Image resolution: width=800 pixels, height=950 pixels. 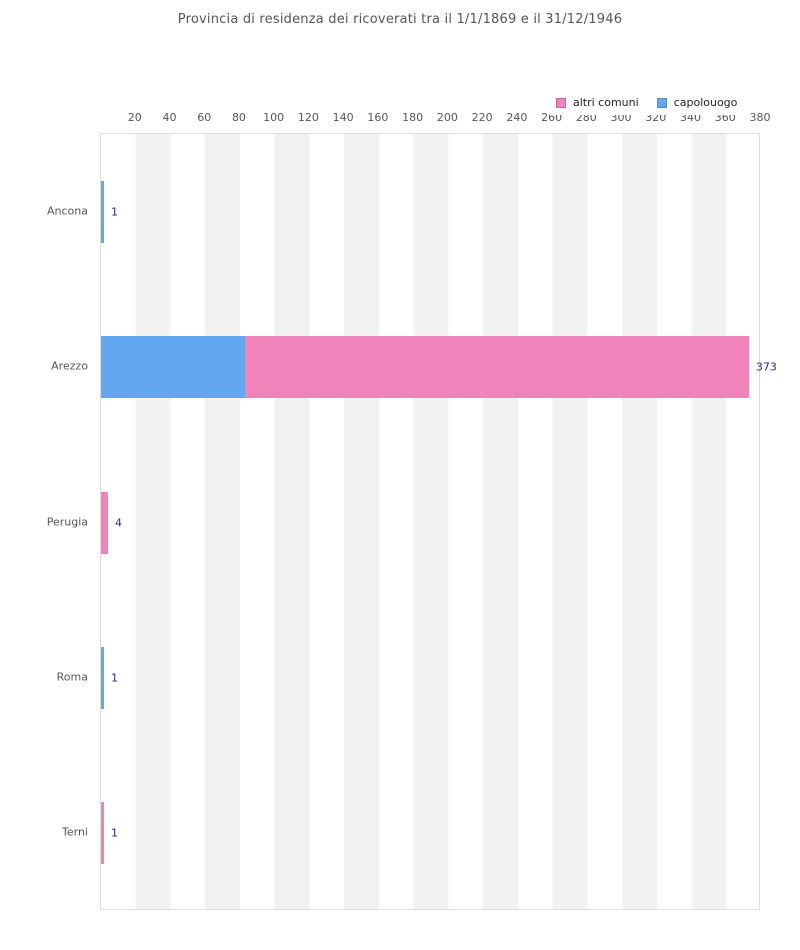 What do you see at coordinates (50, 475) in the screenshot?
I see `y-axis-labels: Ancona Arezzo Perugia Roma Terni` at bounding box center [50, 475].